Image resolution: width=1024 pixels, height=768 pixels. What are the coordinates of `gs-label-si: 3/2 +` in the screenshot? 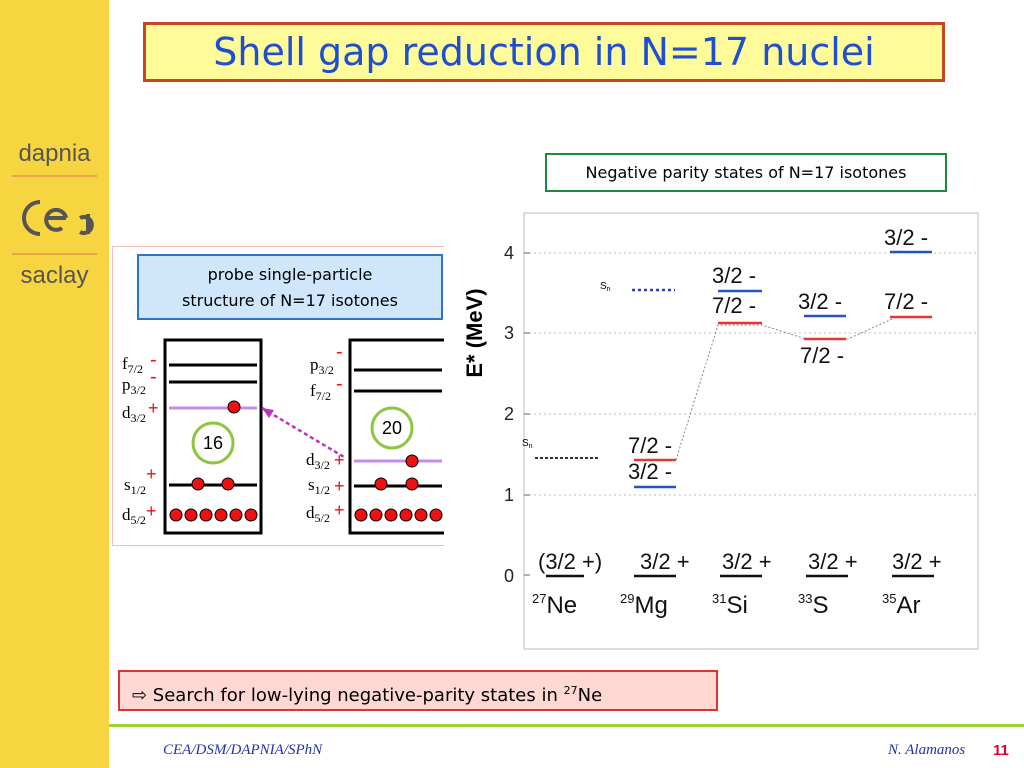 It's located at (747, 561).